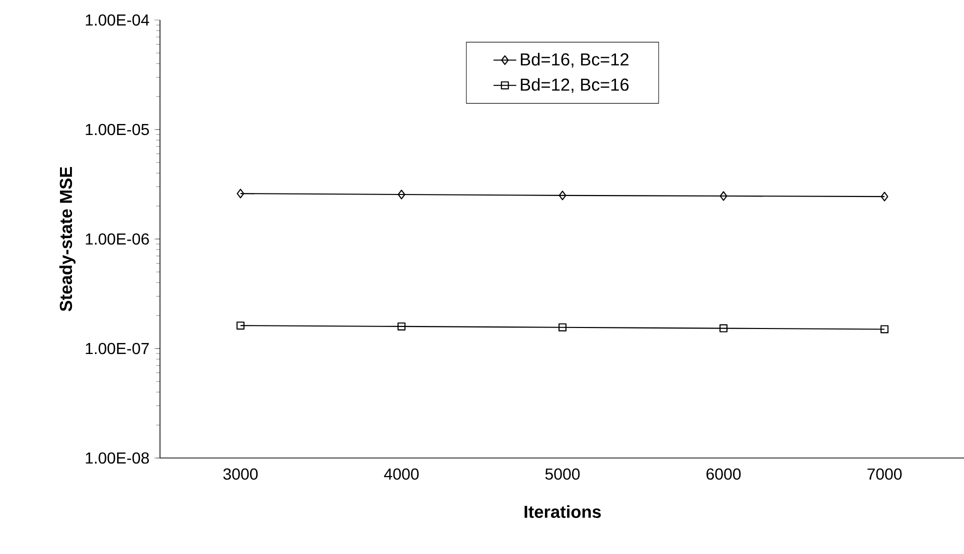 This screenshot has height=554, width=964. I want to click on y-tick-label: 1.00E-04, so click(118, 20).